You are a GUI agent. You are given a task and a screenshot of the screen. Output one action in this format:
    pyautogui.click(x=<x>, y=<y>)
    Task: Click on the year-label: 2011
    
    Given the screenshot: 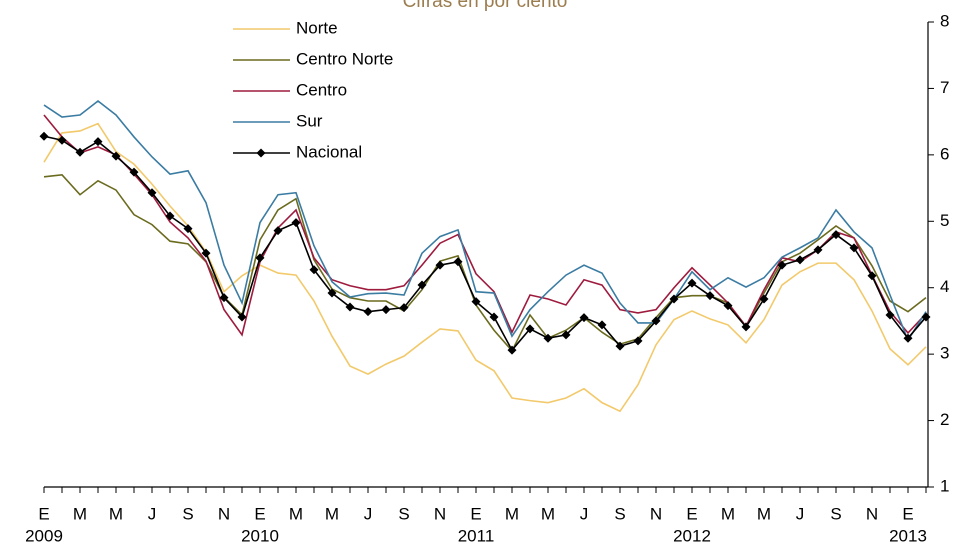 What is the action you would take?
    pyautogui.click(x=476, y=535)
    